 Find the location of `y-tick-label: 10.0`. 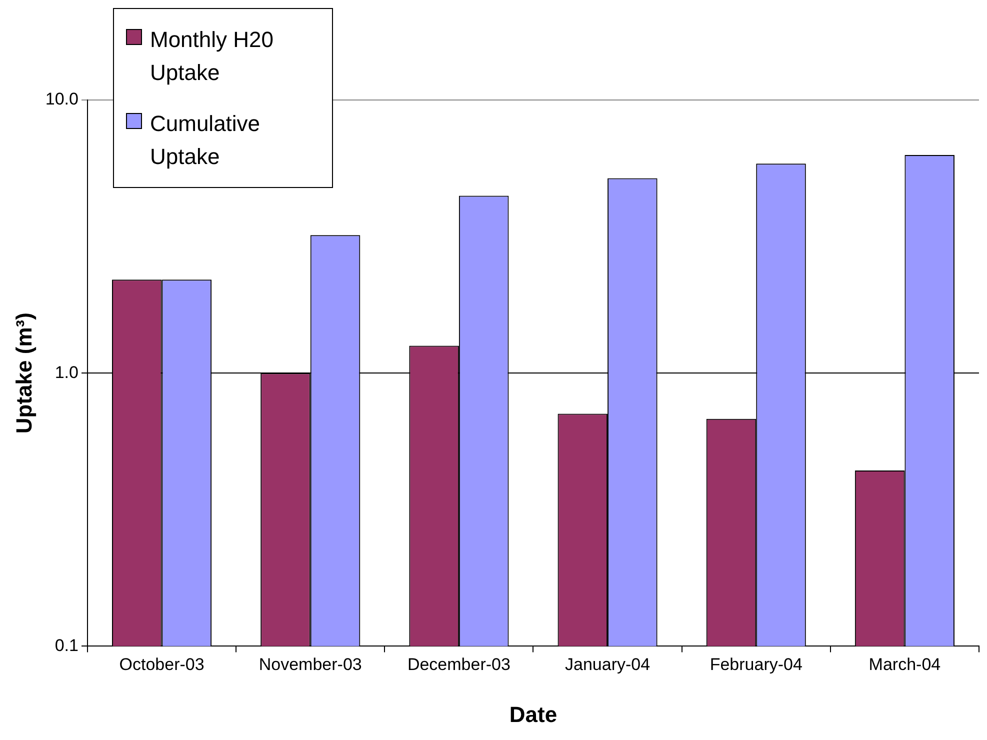

y-tick-label: 10.0 is located at coordinates (61, 99).